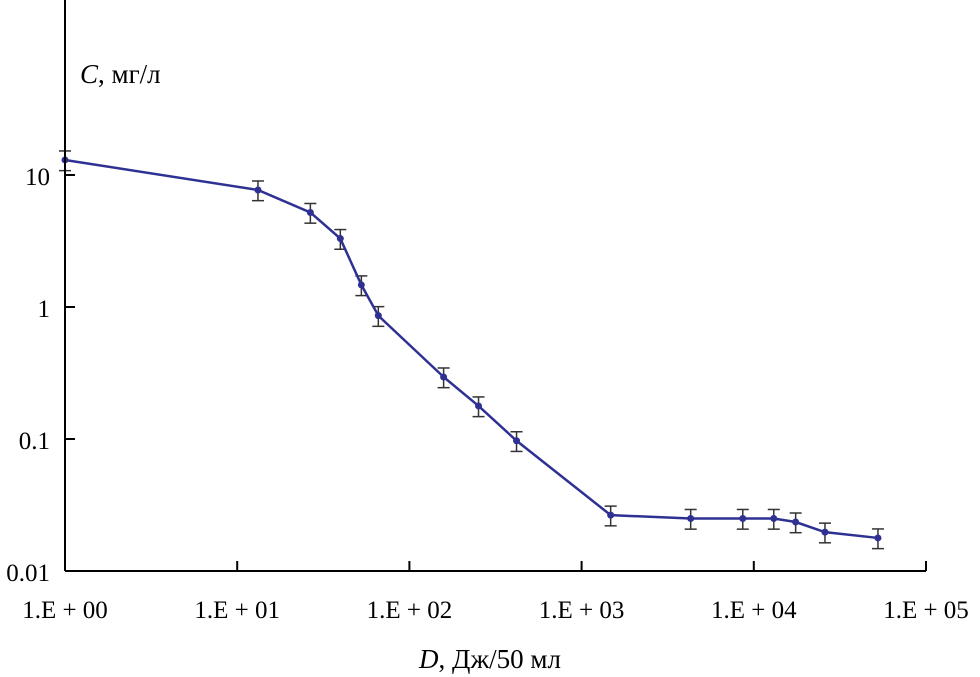  I want to click on x-tick-label: 1.E + 04, so click(754, 610).